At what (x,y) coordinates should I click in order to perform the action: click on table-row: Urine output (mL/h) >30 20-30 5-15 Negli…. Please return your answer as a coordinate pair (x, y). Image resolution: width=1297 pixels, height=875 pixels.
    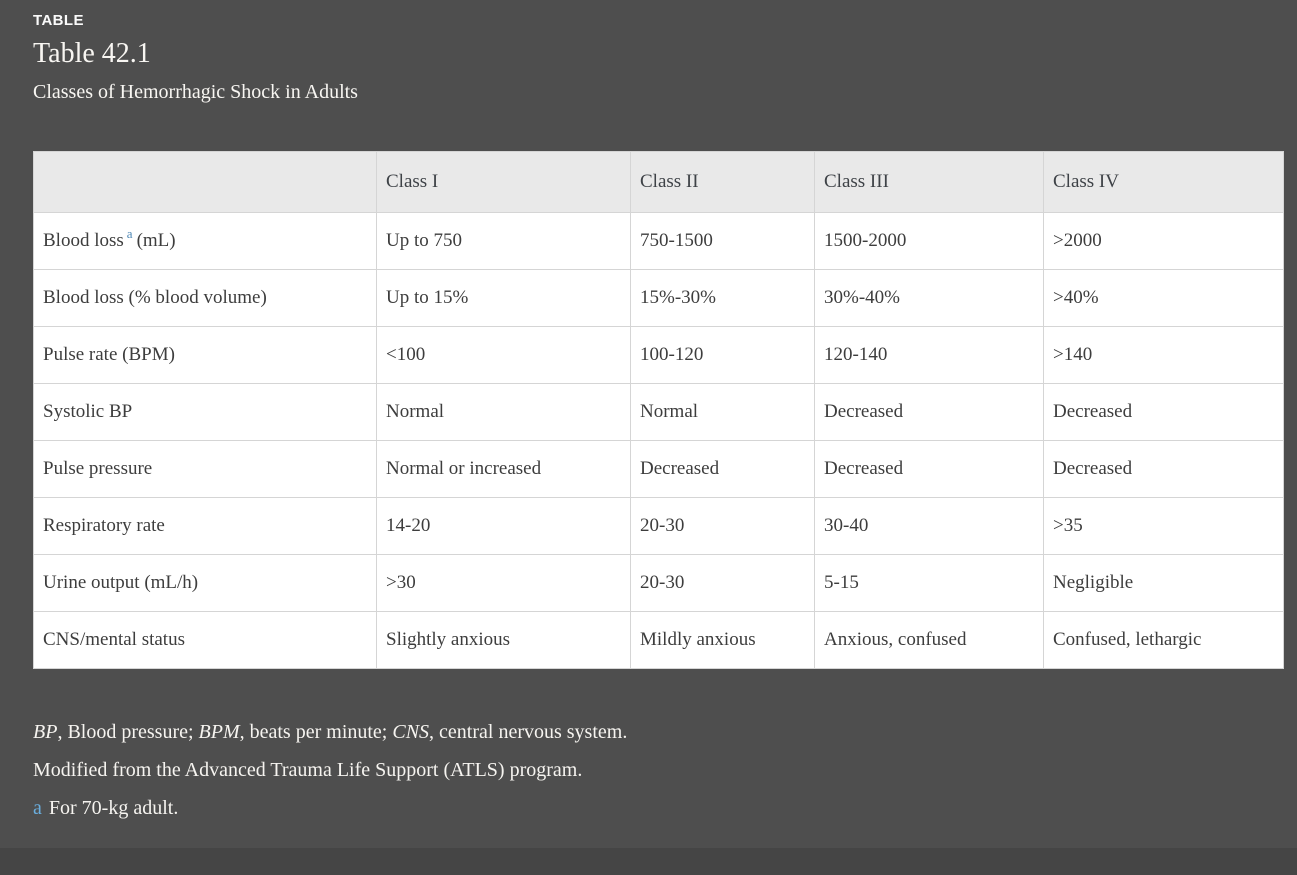
    Looking at the image, I should click on (658, 582).